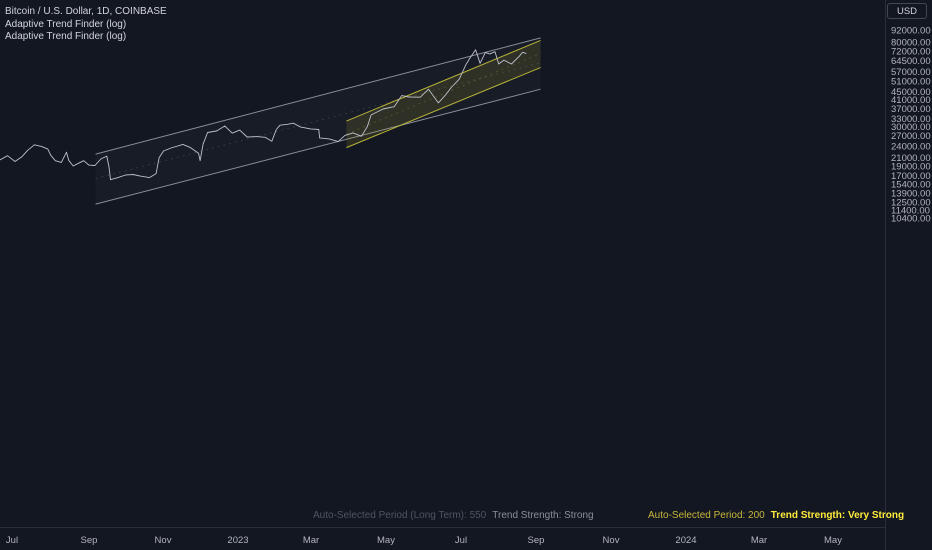  I want to click on price-tick-label: 11400.00, so click(910, 211).